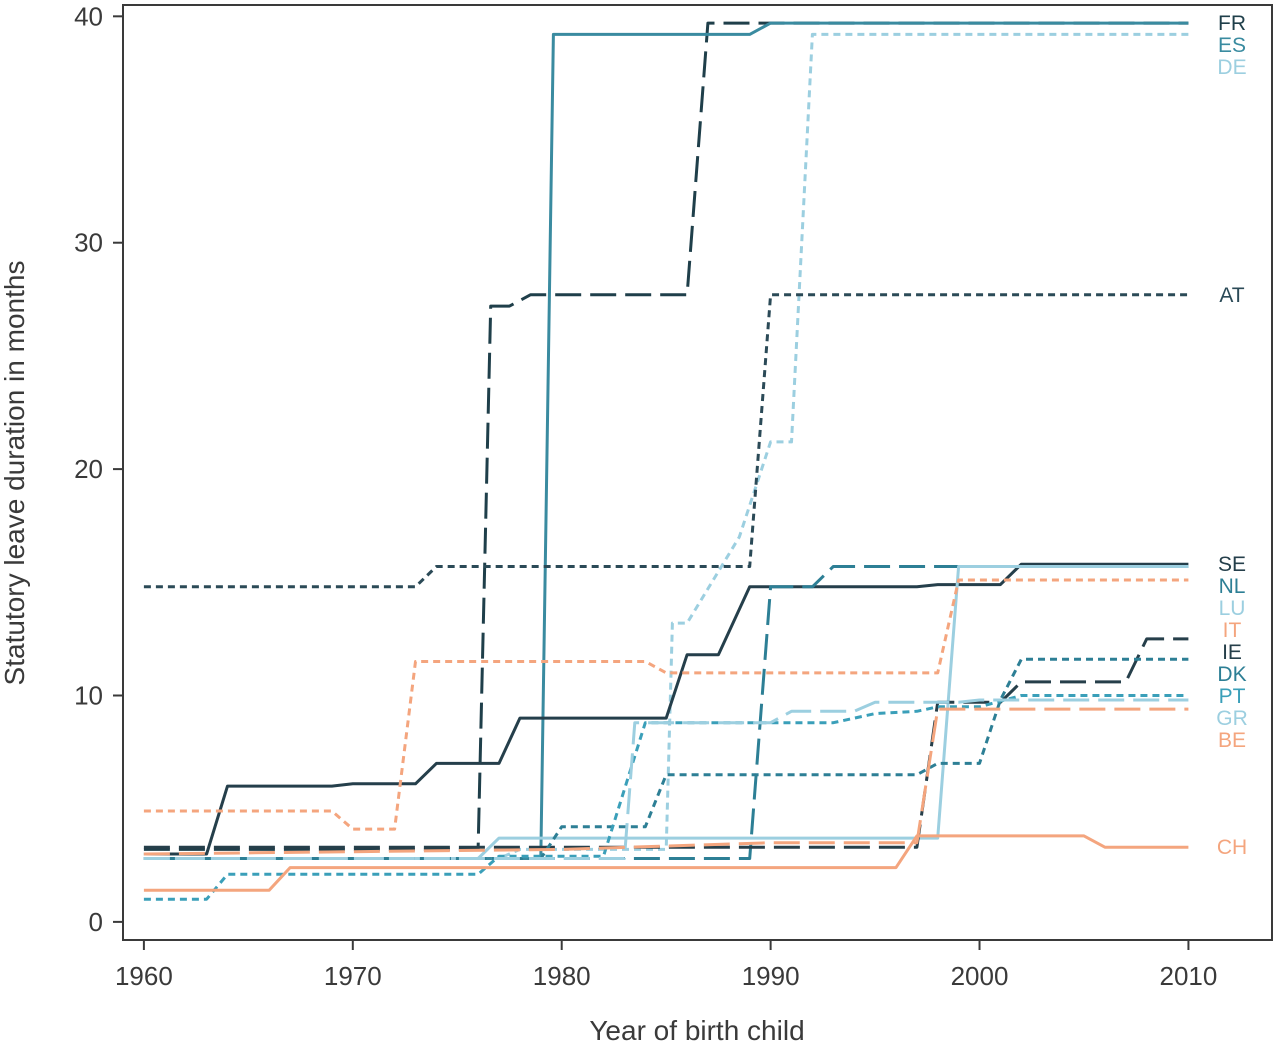  I want to click on series-label-pt: PT, so click(1232, 696).